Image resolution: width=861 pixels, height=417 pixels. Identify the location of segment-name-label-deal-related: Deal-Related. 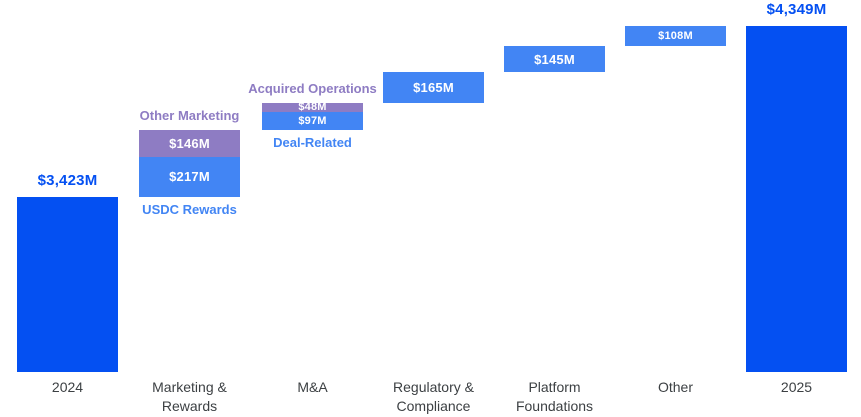
(312, 142).